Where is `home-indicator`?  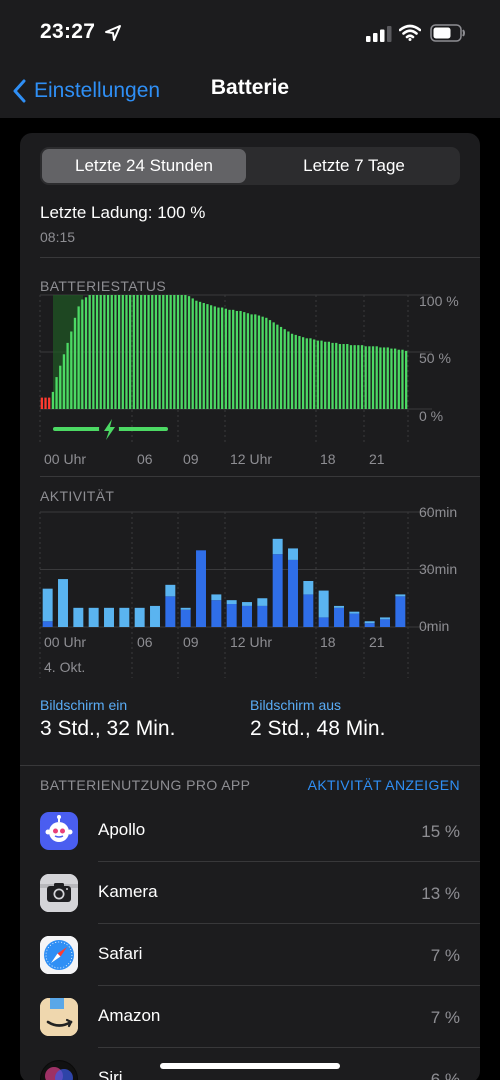 home-indicator is located at coordinates (250, 1066).